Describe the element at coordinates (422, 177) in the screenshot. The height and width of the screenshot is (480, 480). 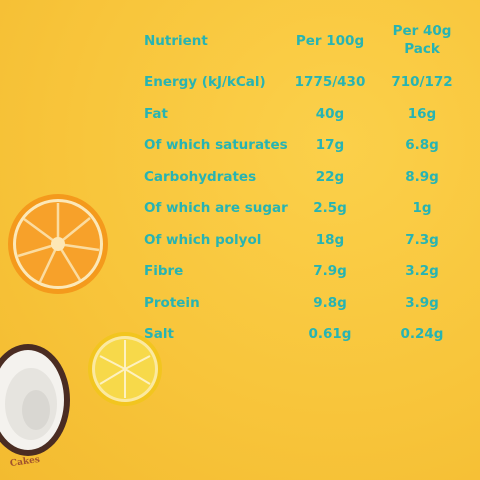
I see `per-40g-value: 8.9g` at that location.